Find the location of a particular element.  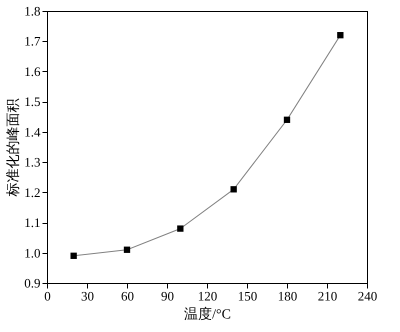

x-tick-label: 150 is located at coordinates (248, 296).